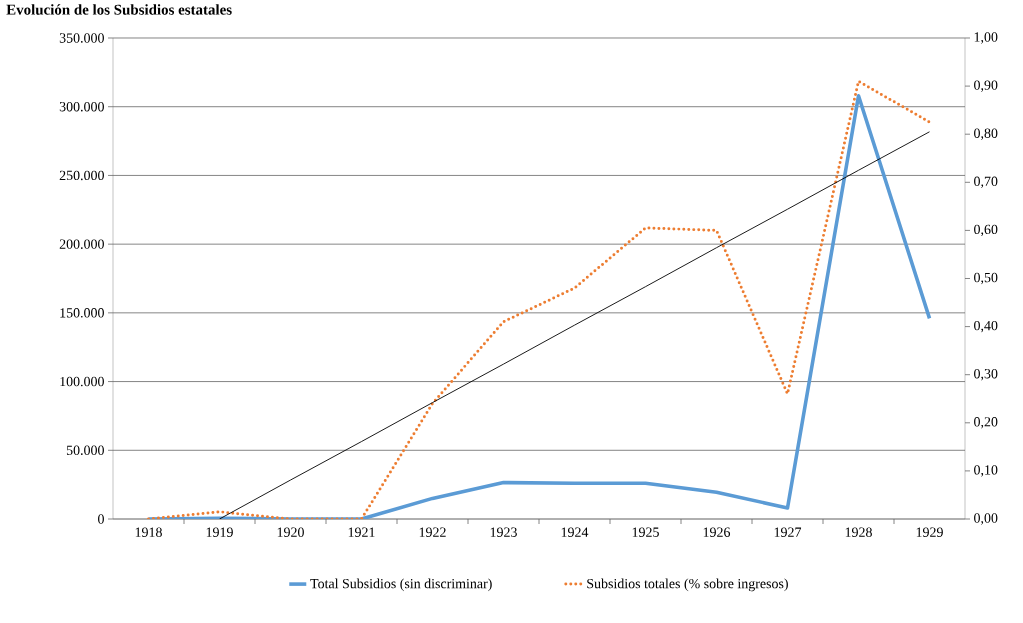  I want to click on x-tick-label: 1924, so click(575, 532).